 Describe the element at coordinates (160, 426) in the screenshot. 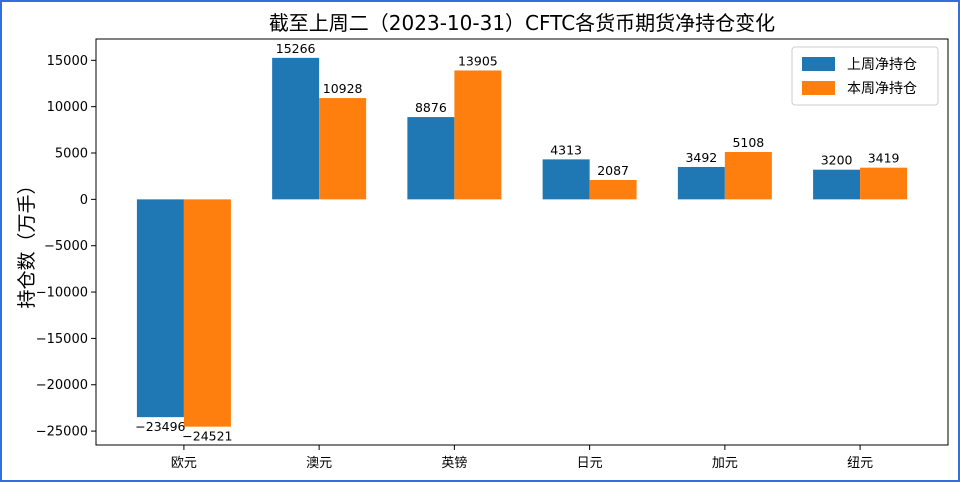

I see `bar-value-label: −23496` at that location.